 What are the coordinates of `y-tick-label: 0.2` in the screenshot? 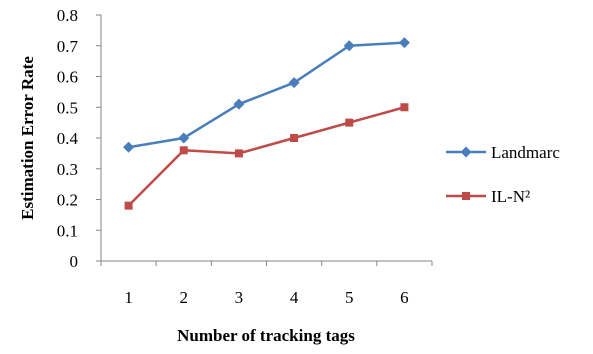 It's located at (67, 200).